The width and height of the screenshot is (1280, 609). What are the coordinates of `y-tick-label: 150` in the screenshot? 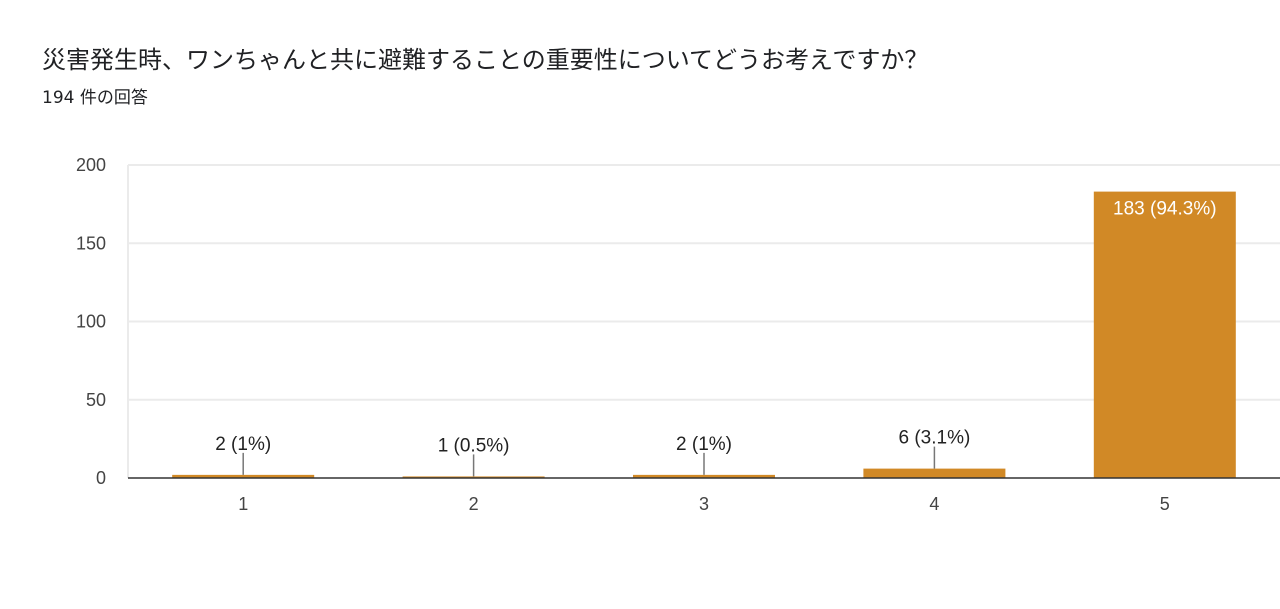 It's located at (91, 243).